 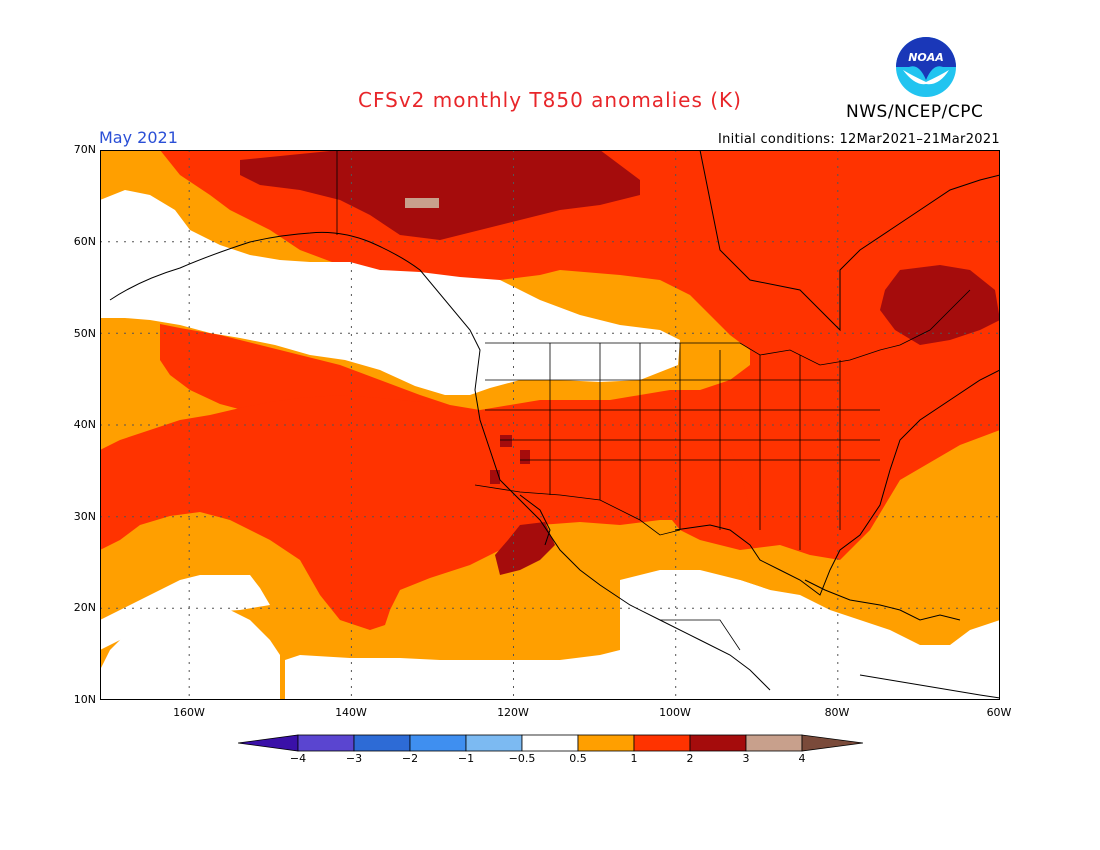 What do you see at coordinates (268, 743) in the screenshot?
I see `legend-swatch-lt-minus4` at bounding box center [268, 743].